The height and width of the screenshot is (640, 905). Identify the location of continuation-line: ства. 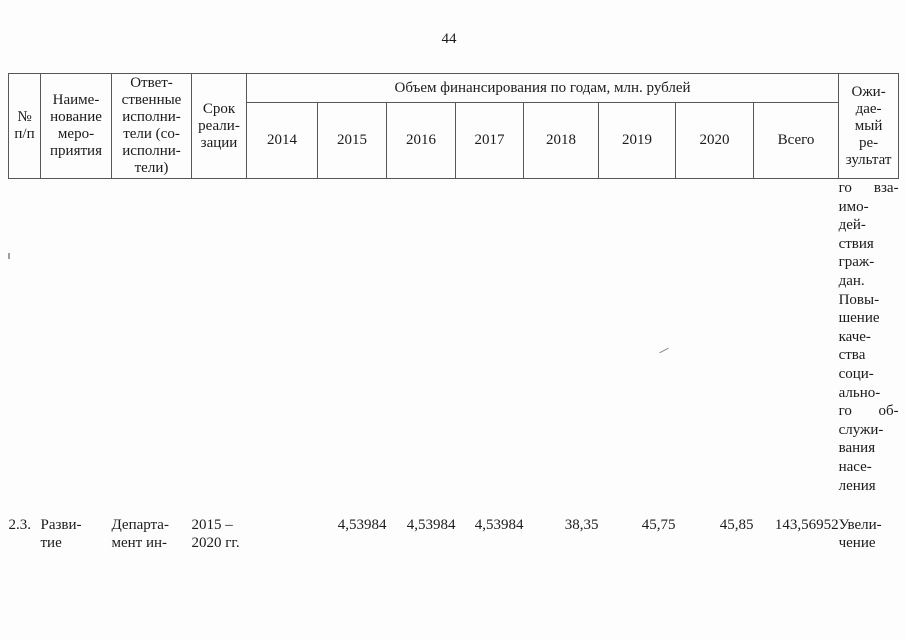
(852, 355).